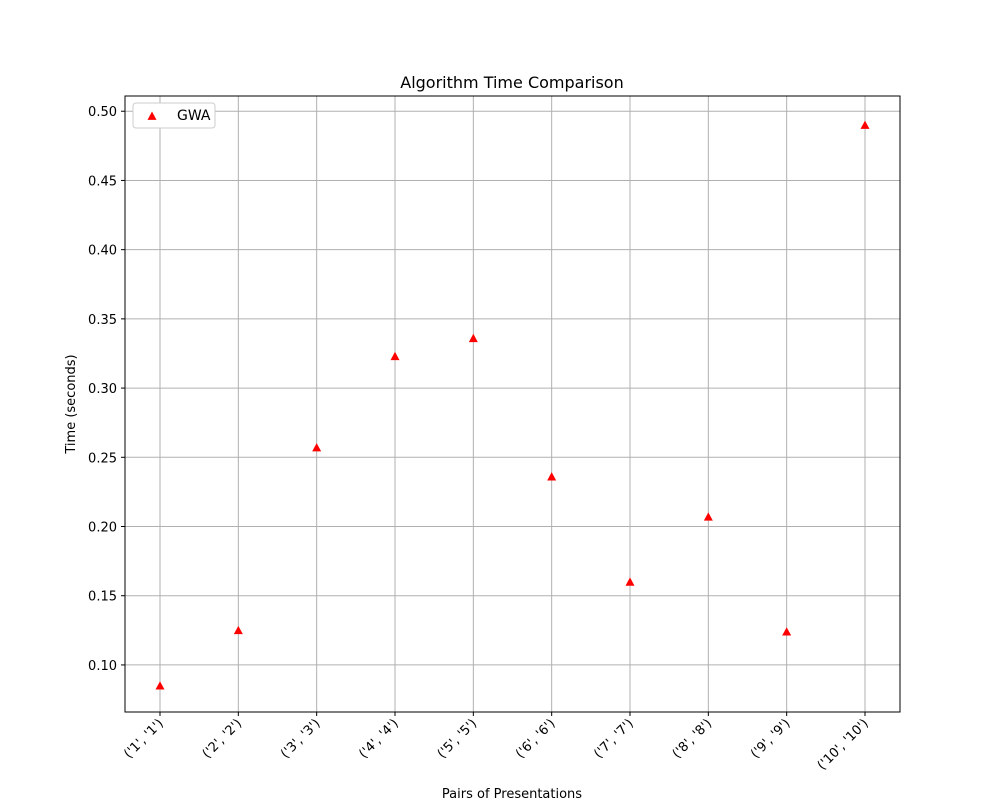  I want to click on legend: GWA, so click(174, 115).